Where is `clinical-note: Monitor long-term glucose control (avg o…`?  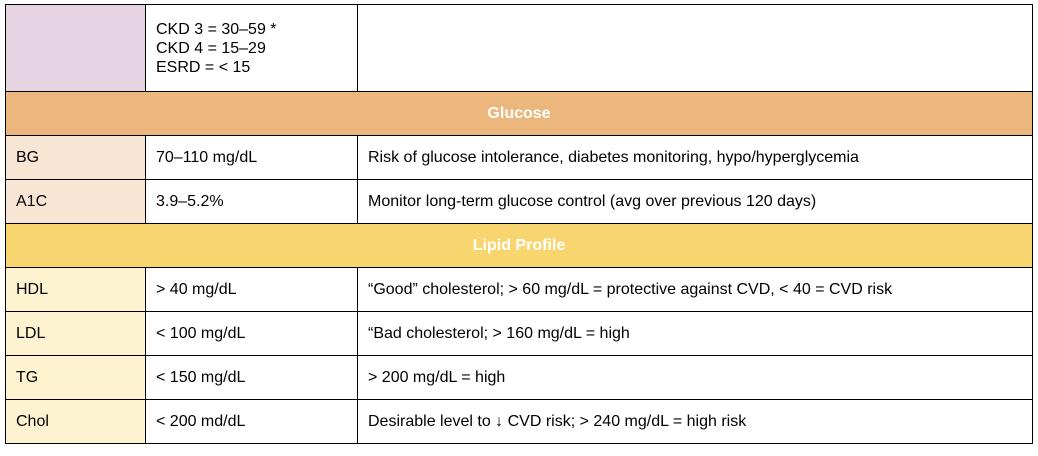 clinical-note: Monitor long-term glucose control (avg o… is located at coordinates (695, 201).